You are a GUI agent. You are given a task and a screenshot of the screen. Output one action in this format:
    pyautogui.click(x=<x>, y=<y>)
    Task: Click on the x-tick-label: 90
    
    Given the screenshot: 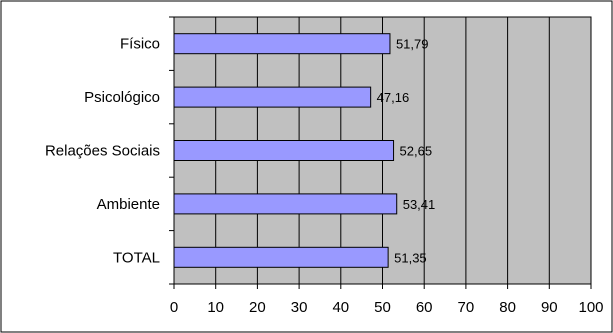 What is the action you would take?
    pyautogui.click(x=549, y=307)
    